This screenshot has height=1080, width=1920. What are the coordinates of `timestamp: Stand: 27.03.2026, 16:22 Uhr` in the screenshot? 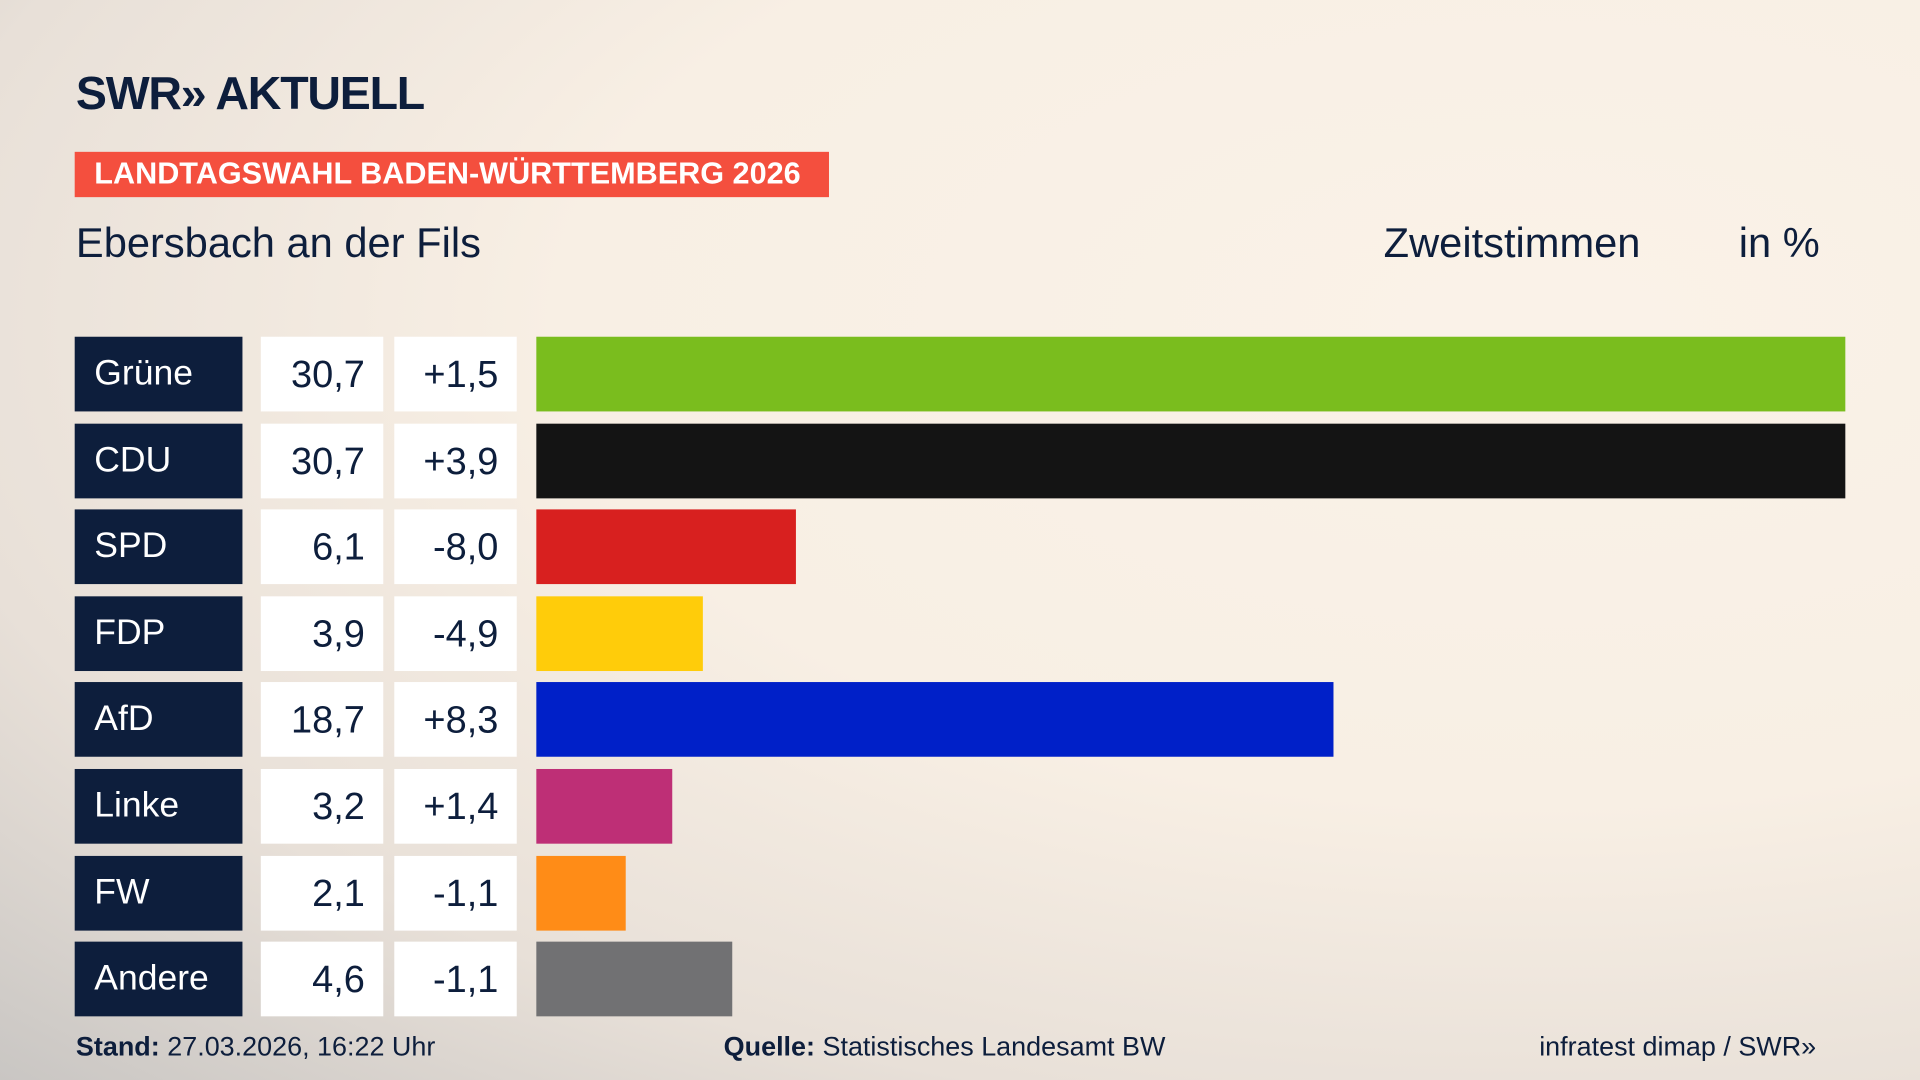 It's located at (255, 1047).